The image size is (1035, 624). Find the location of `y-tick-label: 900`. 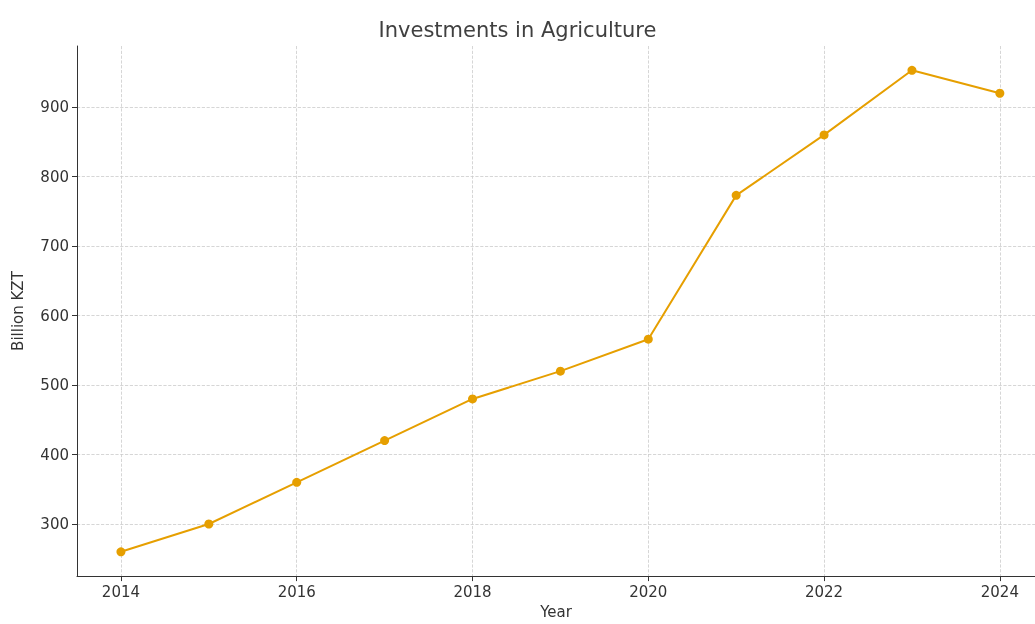

y-tick-label: 900 is located at coordinates (54, 107).